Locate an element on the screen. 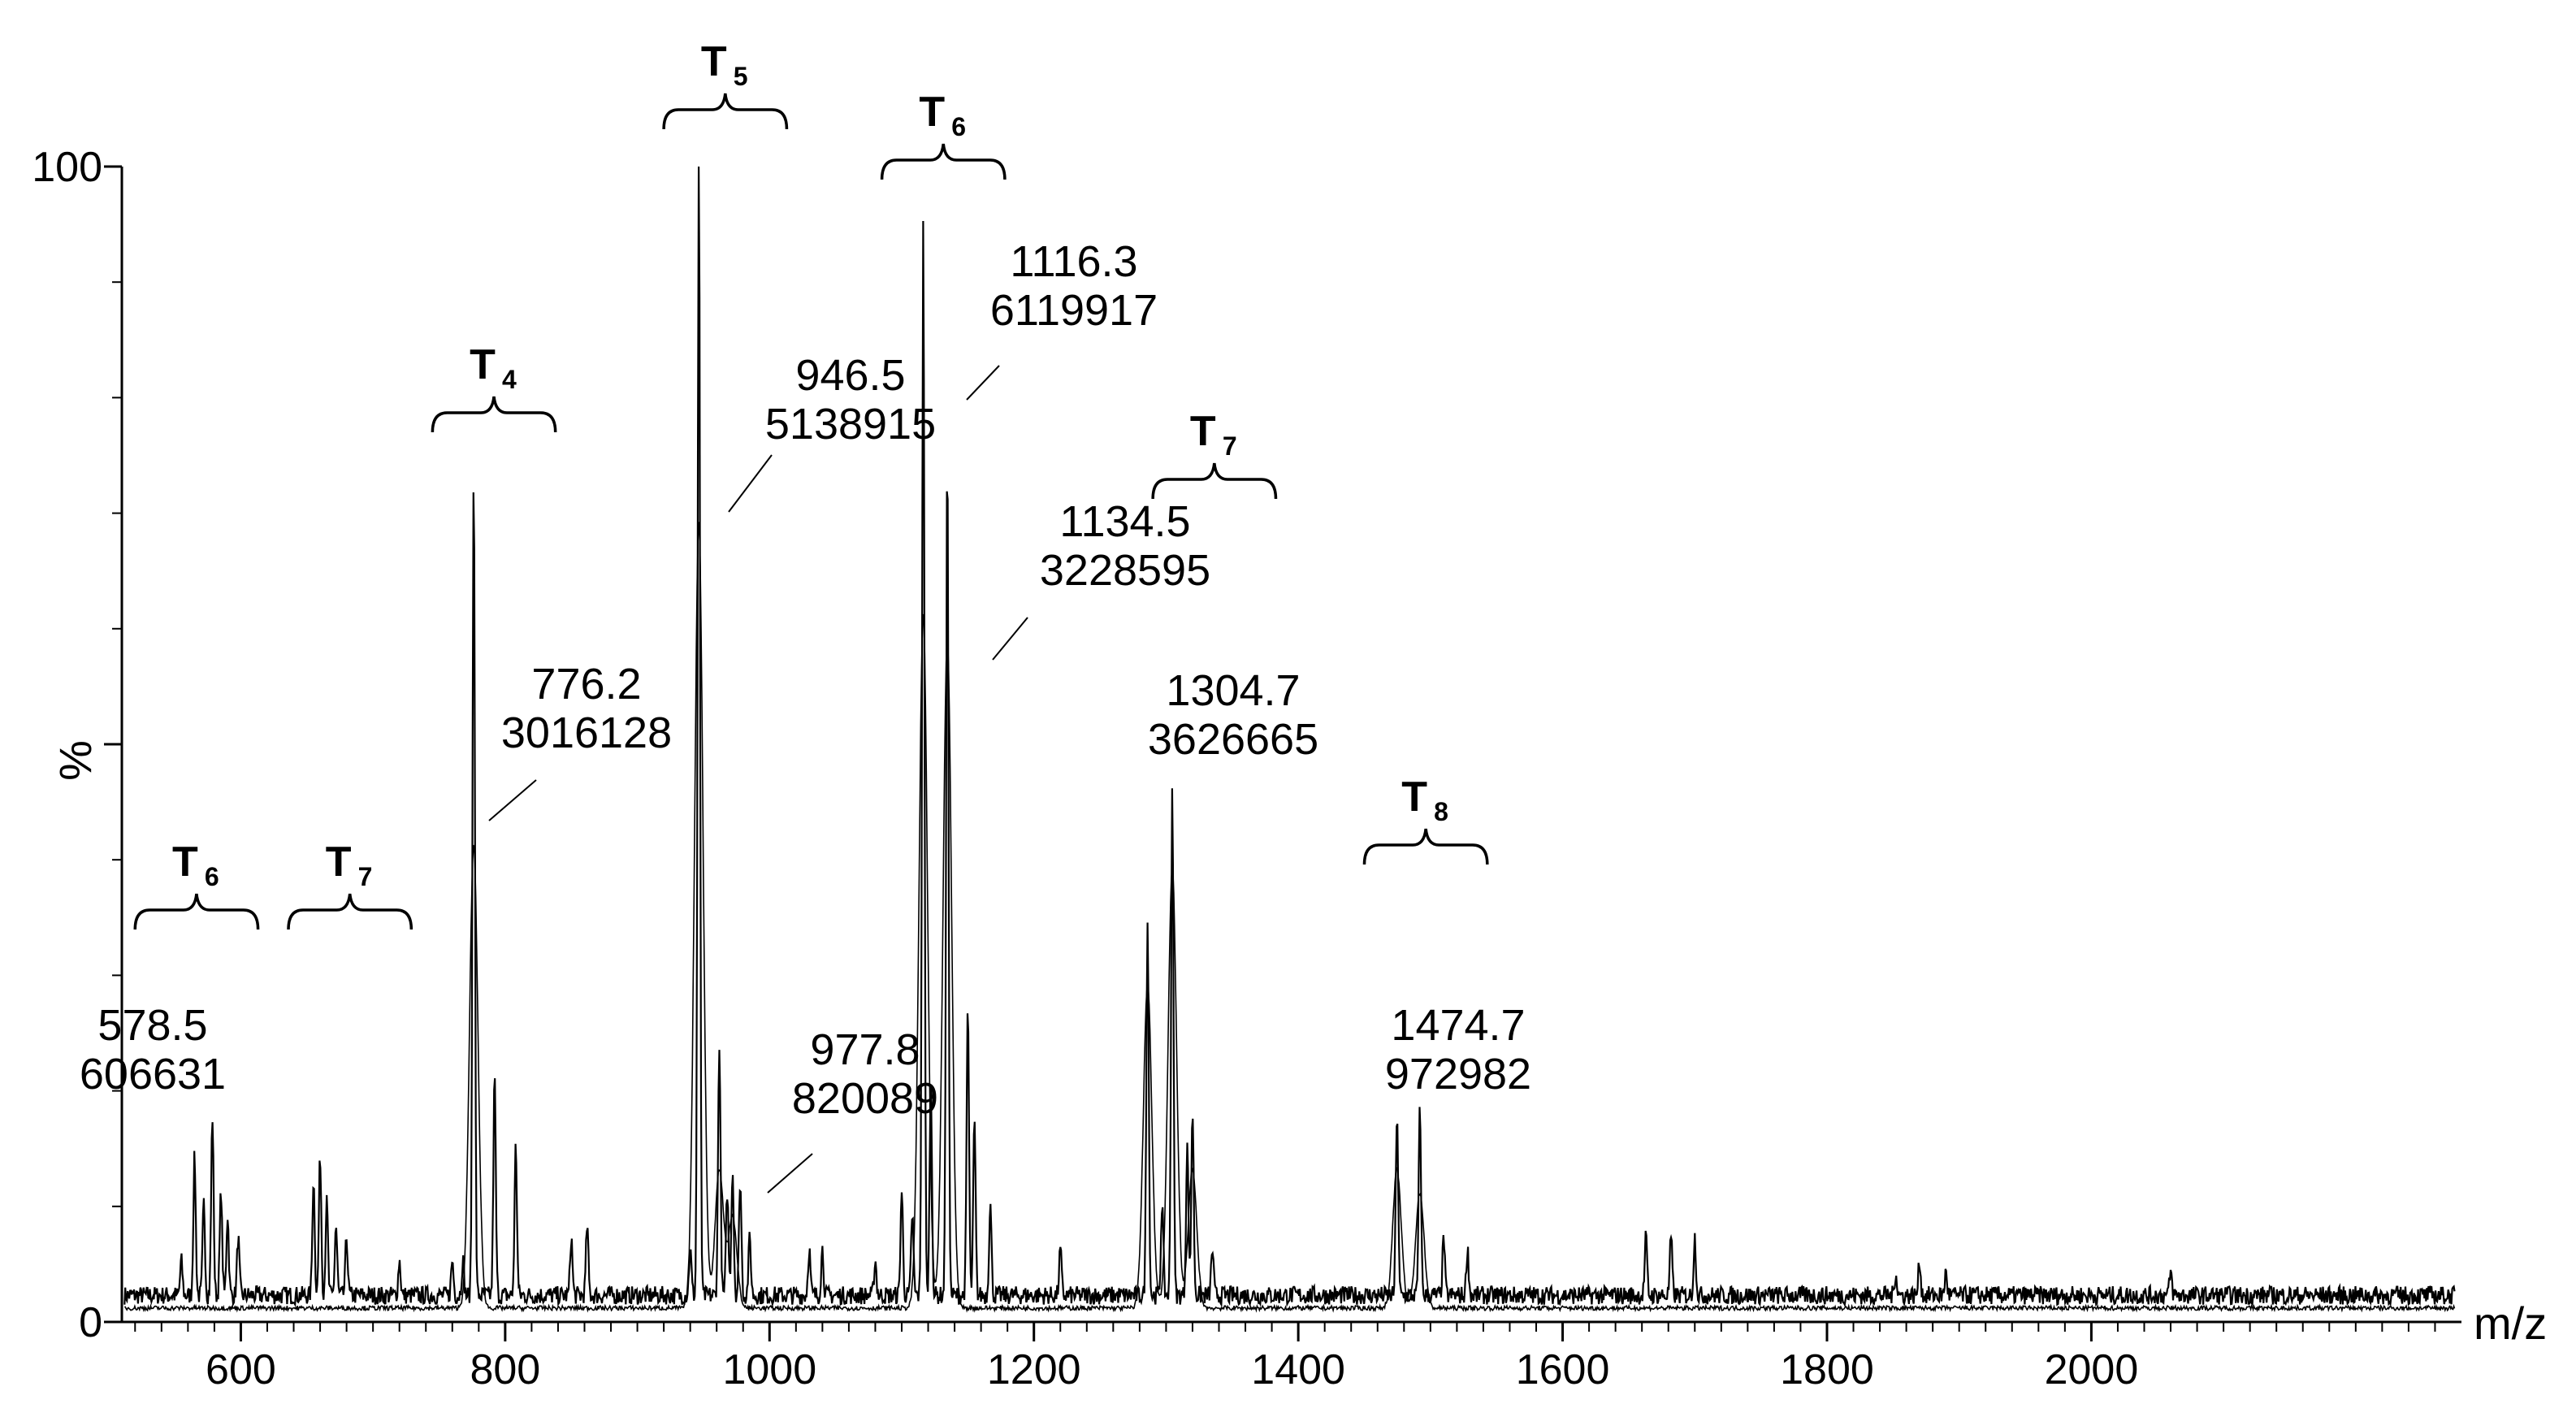 The image size is (2576, 1417). peak-label-mz: 776.2 is located at coordinates (586, 684).